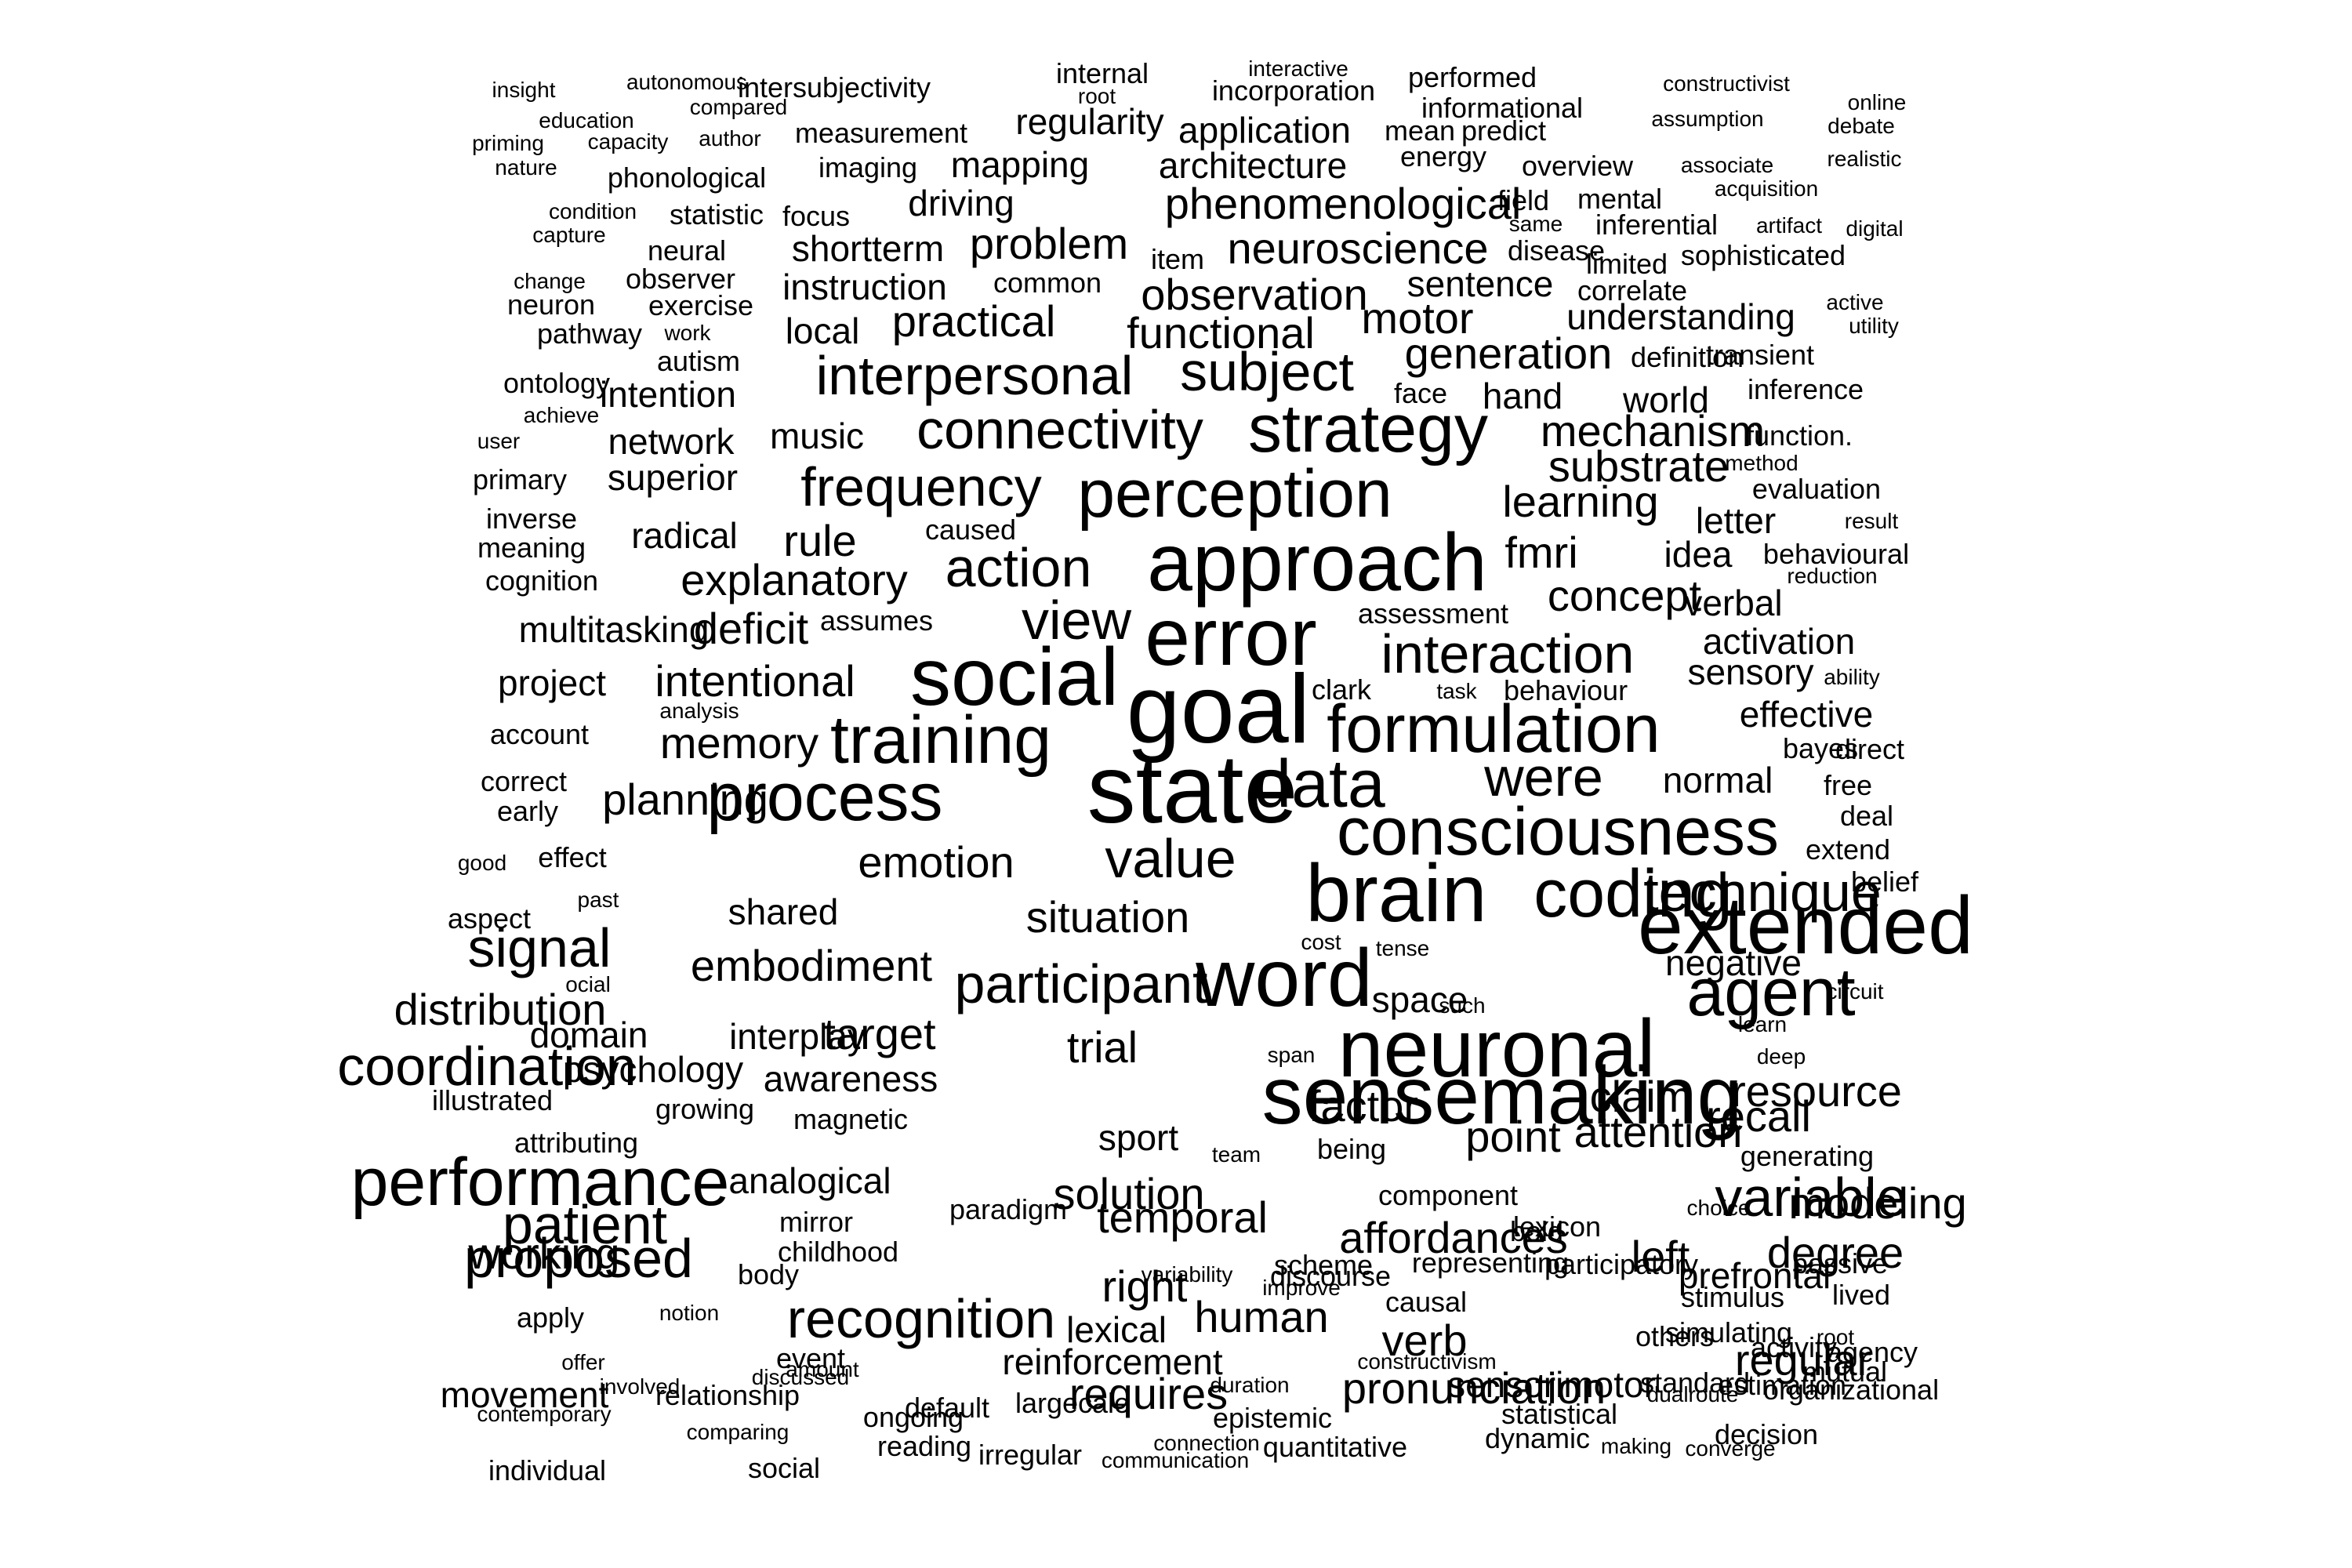 The height and width of the screenshot is (1568, 2352). Describe the element at coordinates (1666, 399) in the screenshot. I see `cloud-word: world` at that location.